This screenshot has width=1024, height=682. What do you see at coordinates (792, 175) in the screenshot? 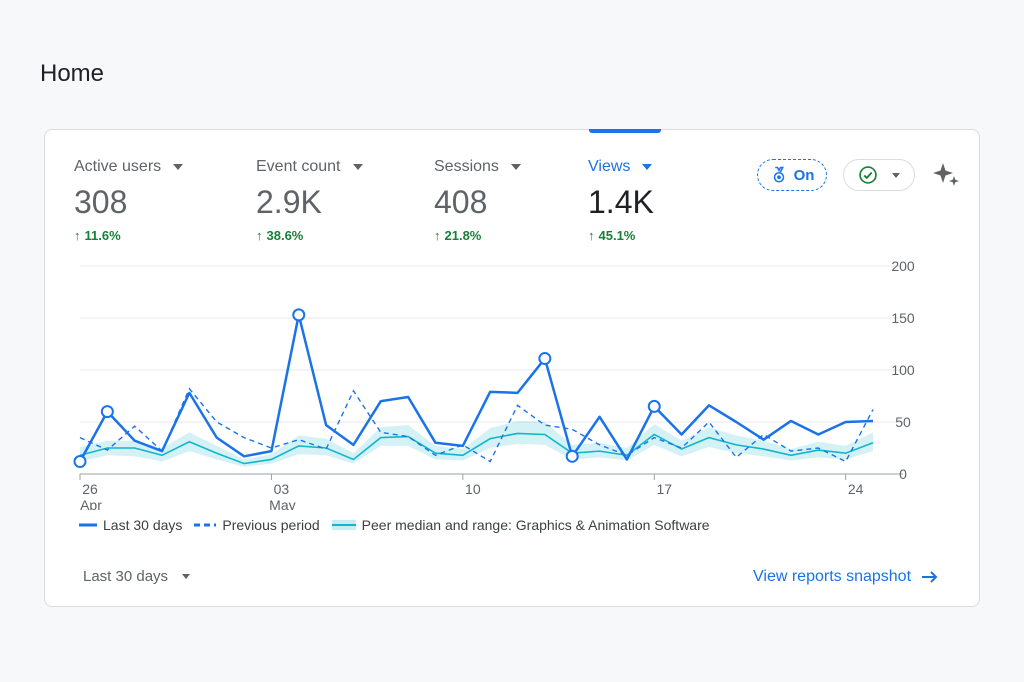
I see `insights-toggle-button: On` at bounding box center [792, 175].